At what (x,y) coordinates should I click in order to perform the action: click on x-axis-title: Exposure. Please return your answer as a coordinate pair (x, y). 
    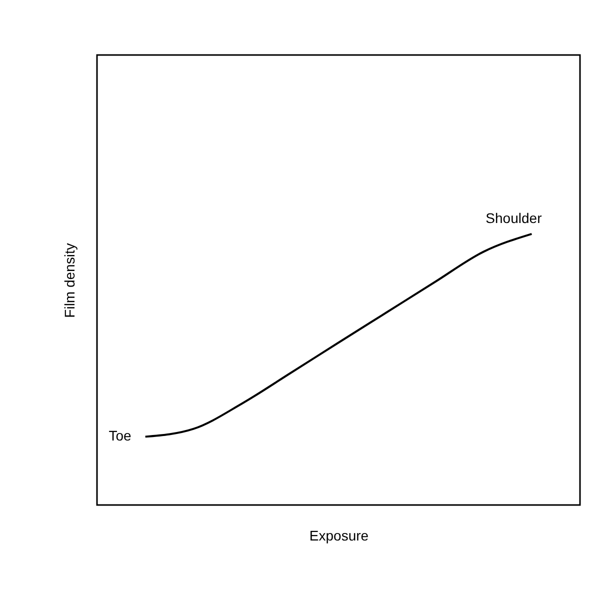
    Looking at the image, I should click on (339, 536).